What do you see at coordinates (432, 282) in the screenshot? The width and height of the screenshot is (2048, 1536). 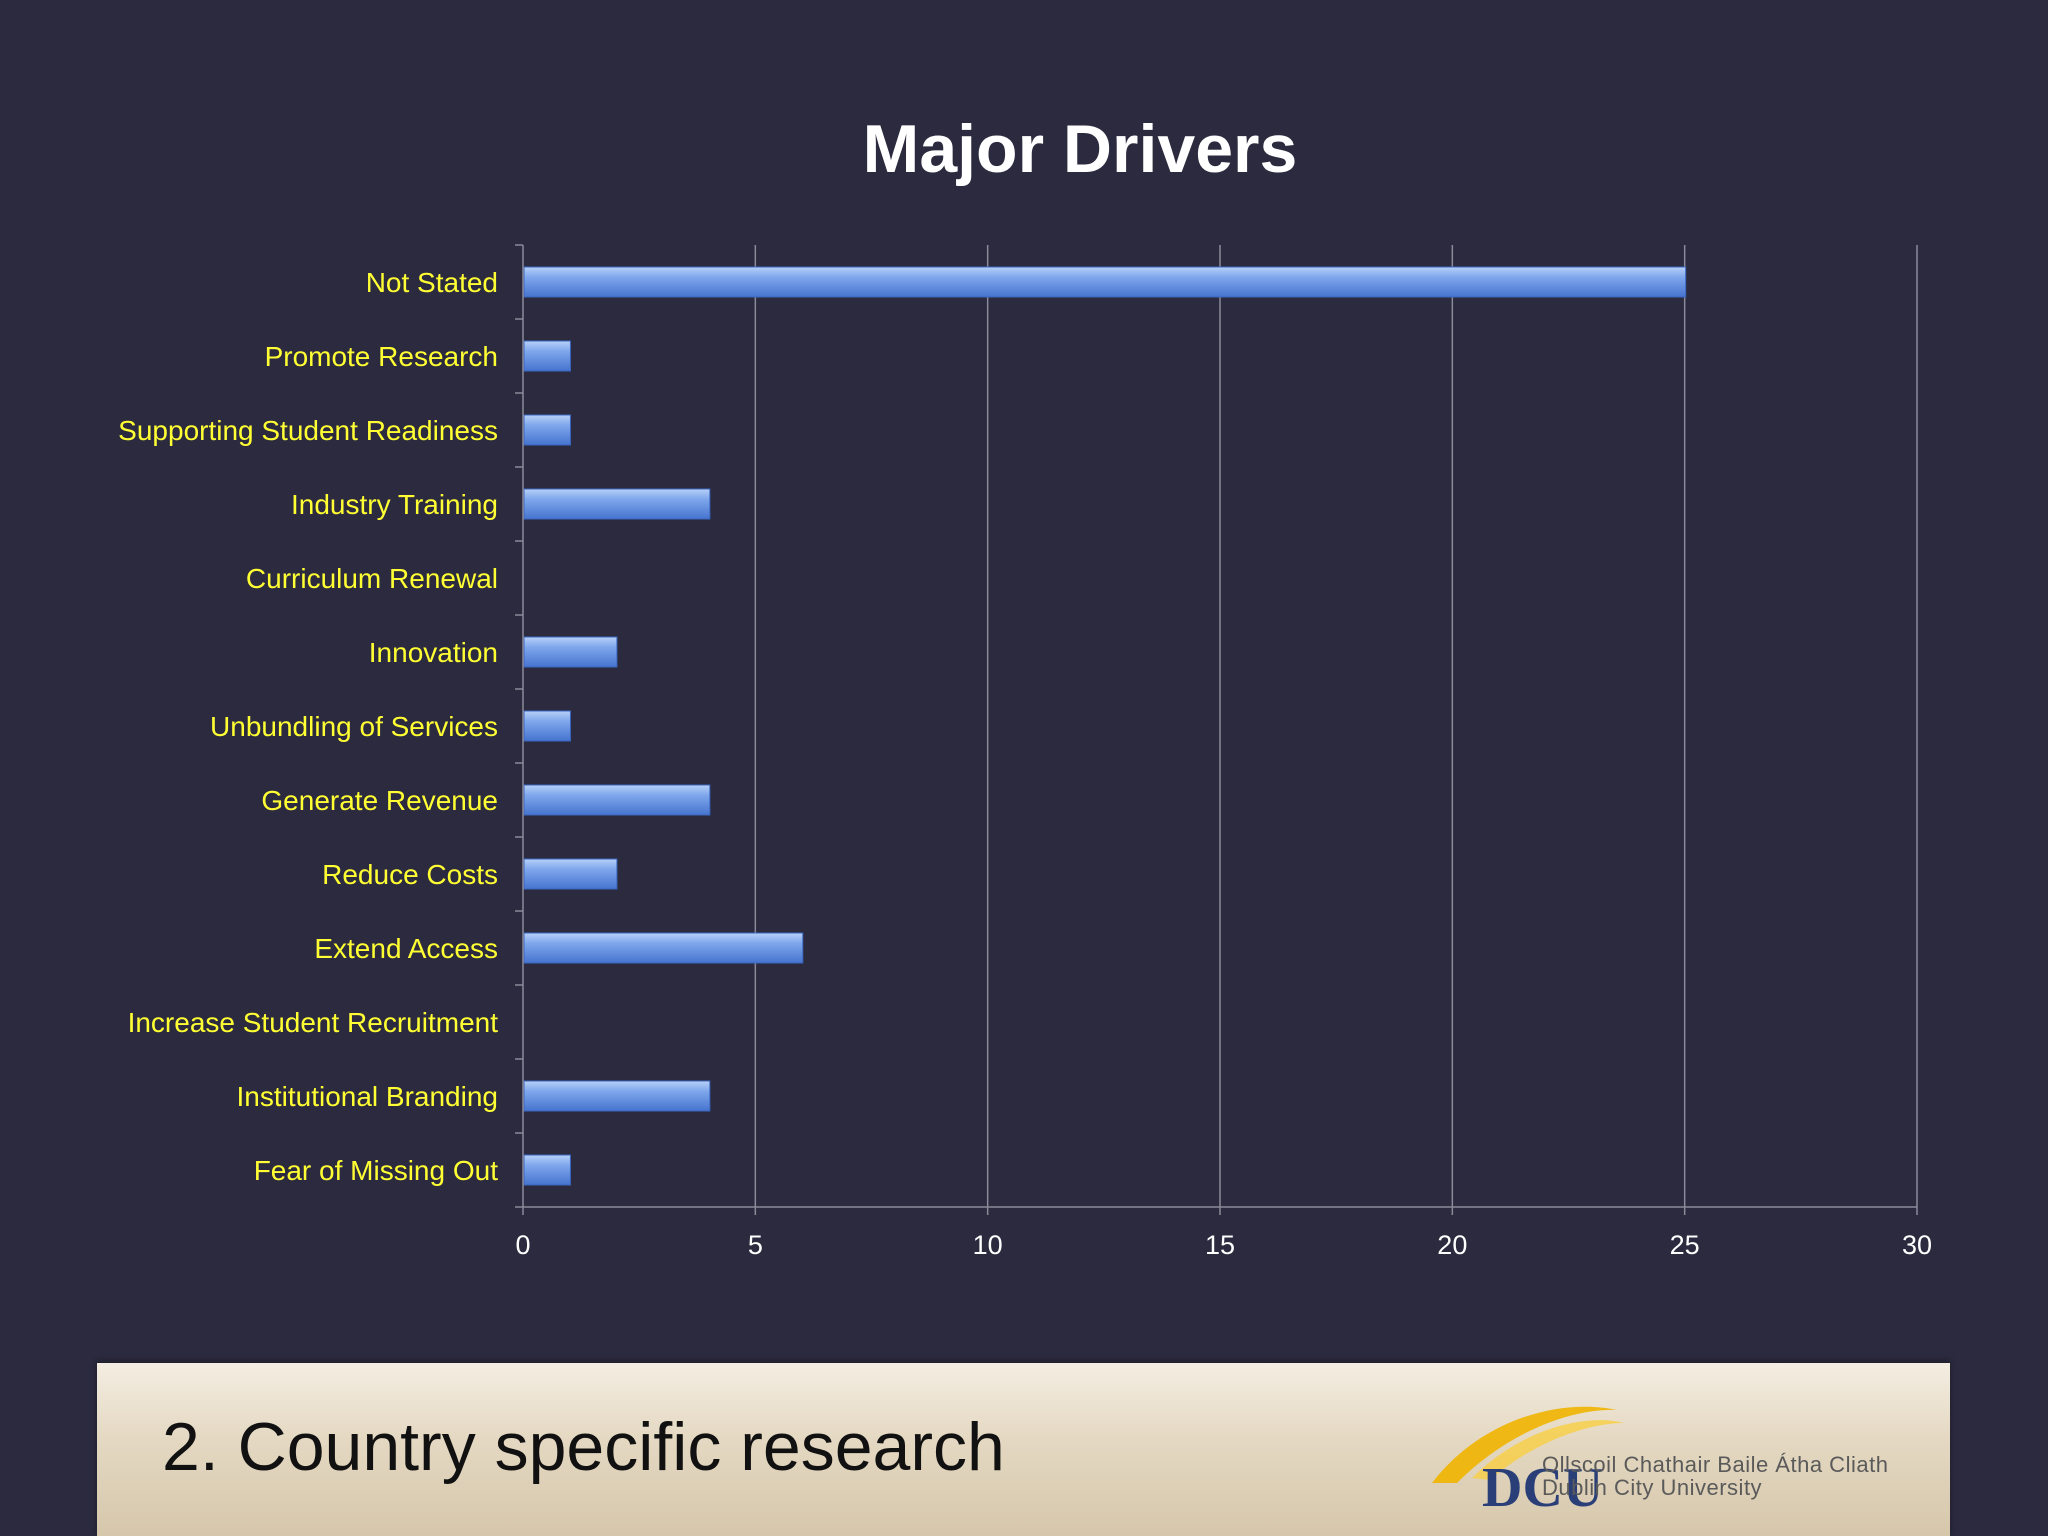 I see `category-label: Not Stated` at bounding box center [432, 282].